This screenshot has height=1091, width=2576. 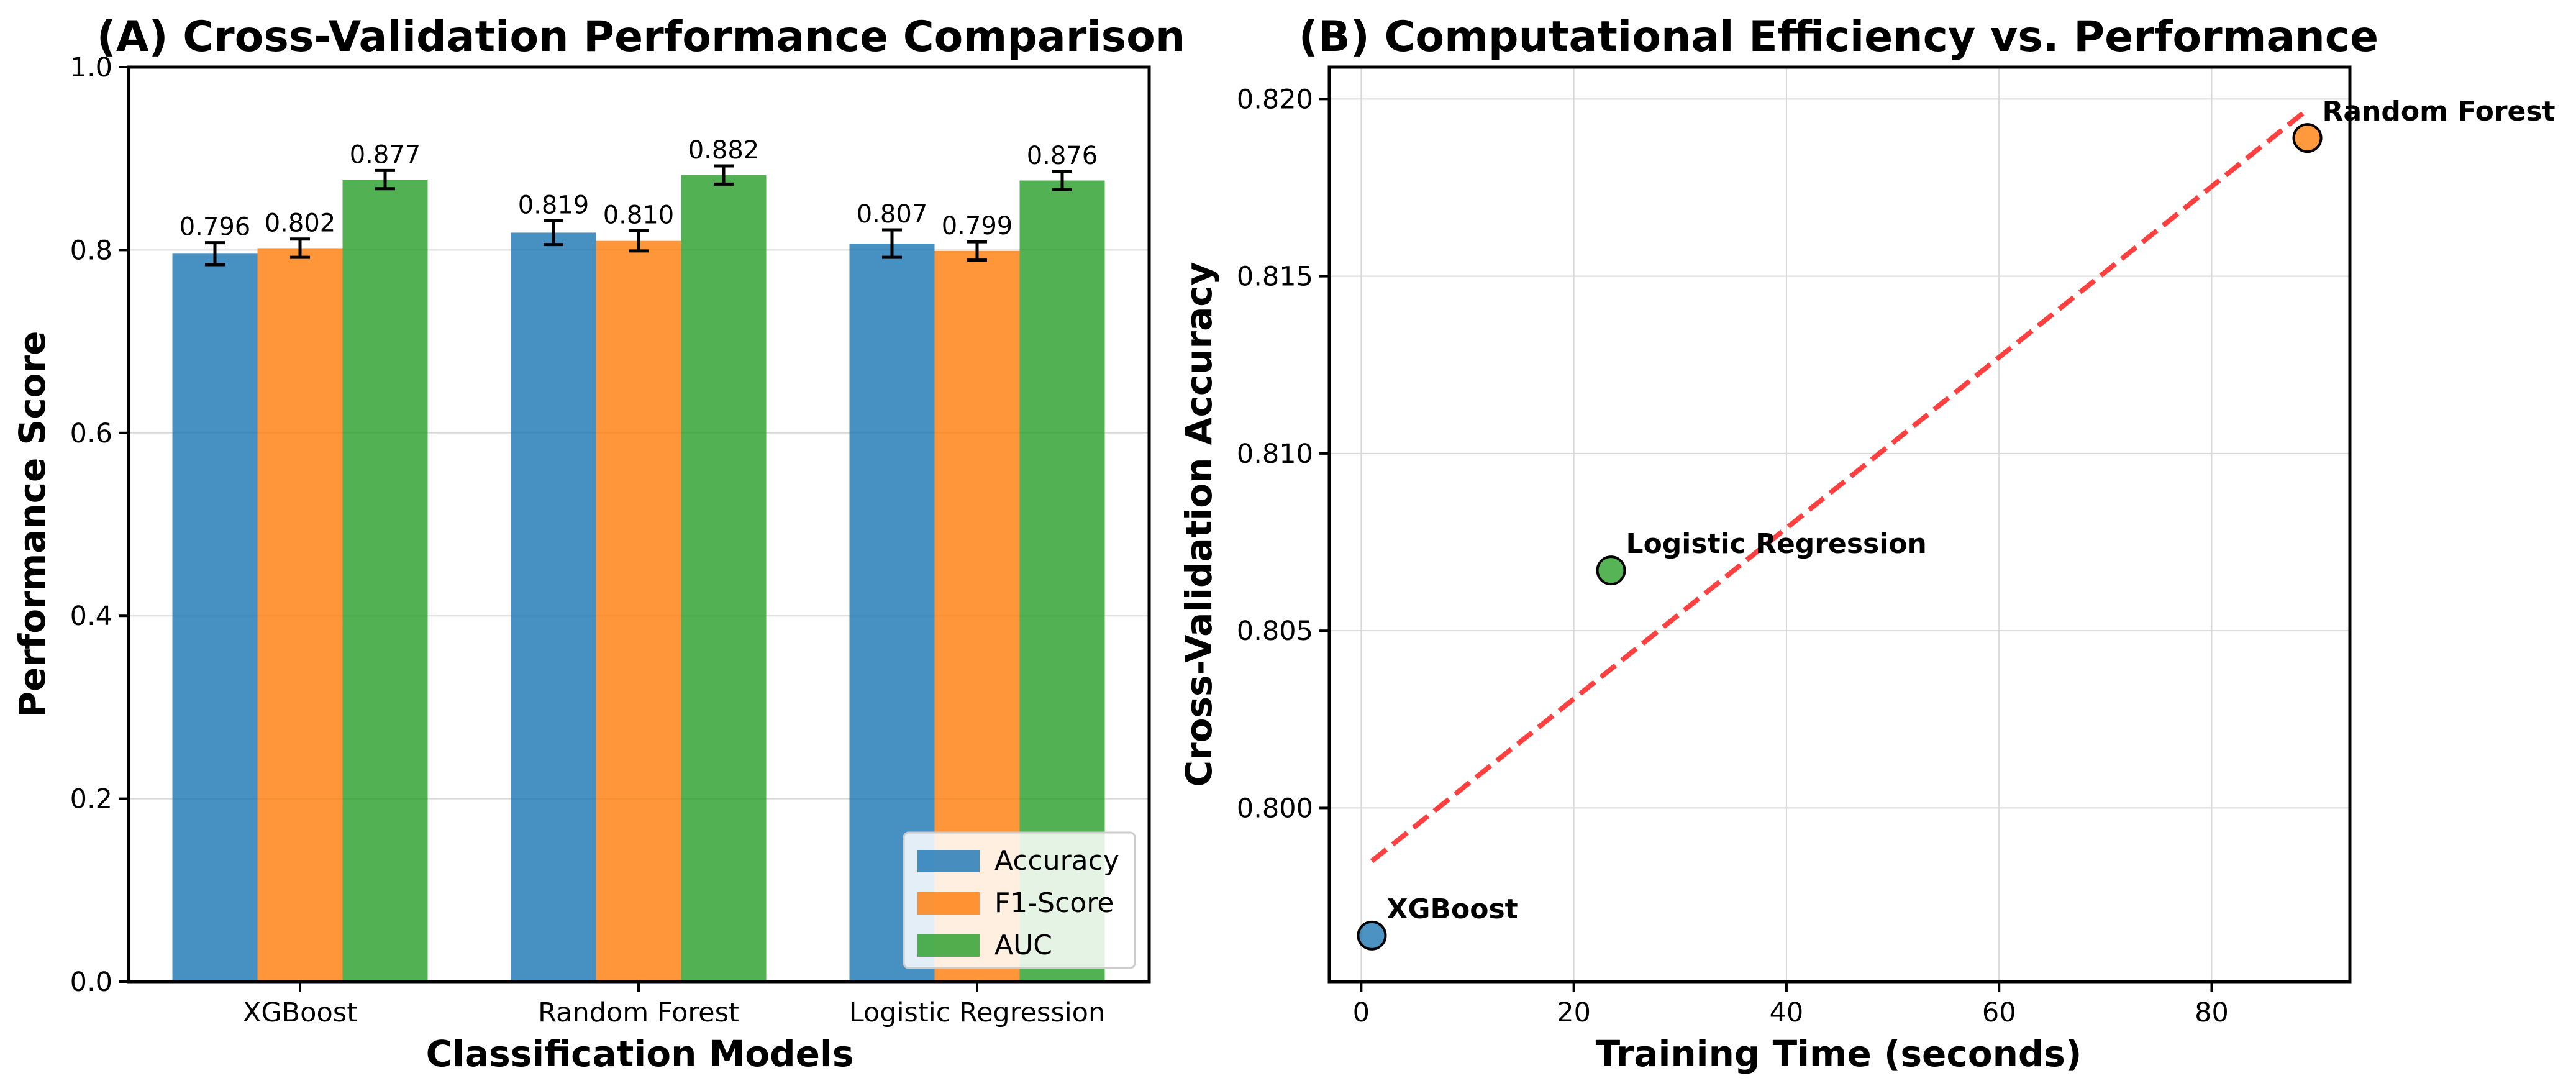 I want to click on chart-a-bar-value-label: 0.882, so click(x=724, y=150).